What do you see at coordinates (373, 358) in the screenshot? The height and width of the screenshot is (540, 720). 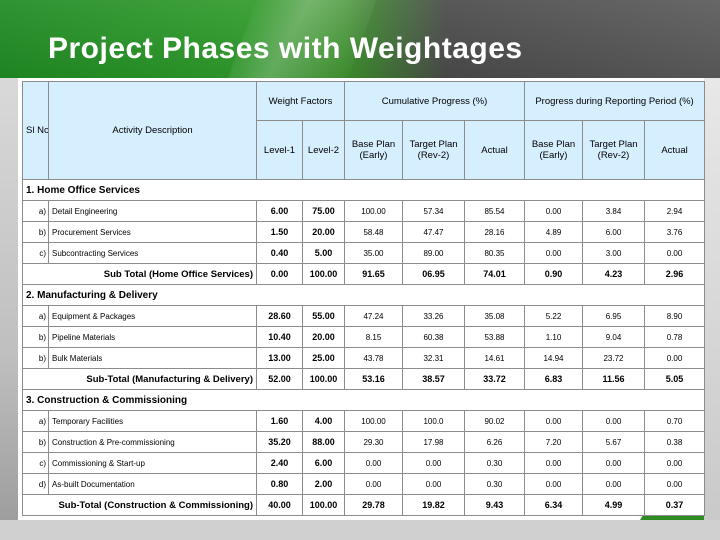 I see `base-plan-cell: 43.78` at bounding box center [373, 358].